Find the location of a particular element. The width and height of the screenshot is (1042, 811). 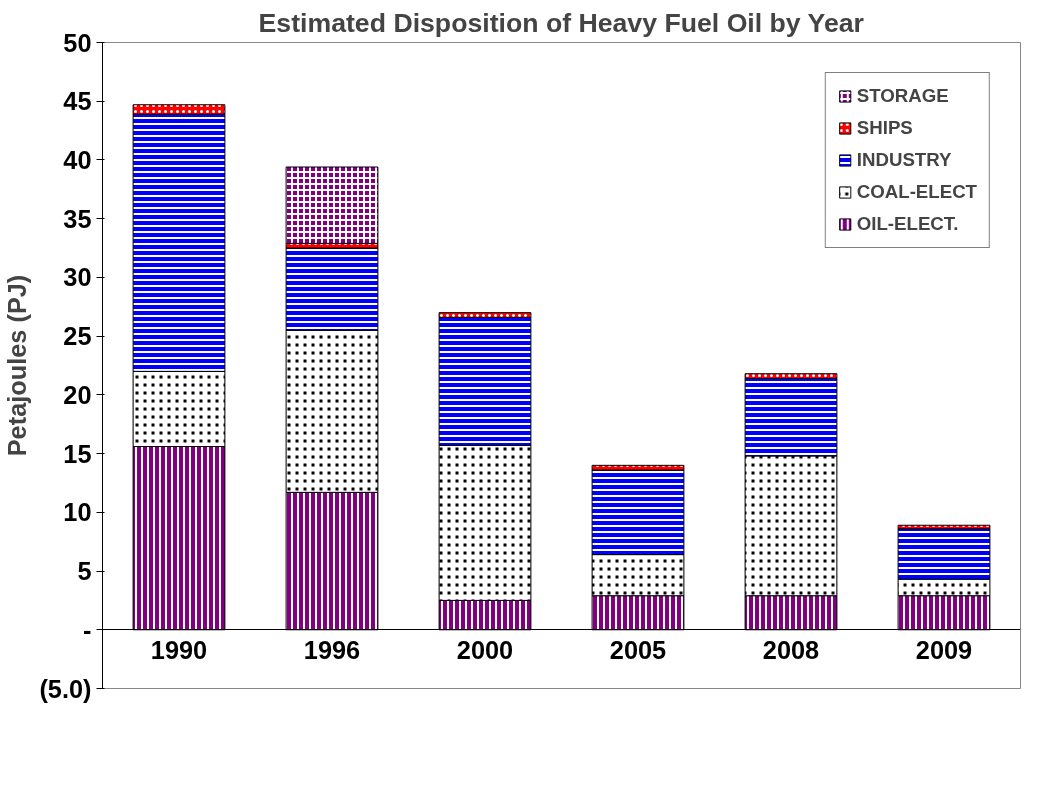

y-tick-label: 35 is located at coordinates (77, 218).